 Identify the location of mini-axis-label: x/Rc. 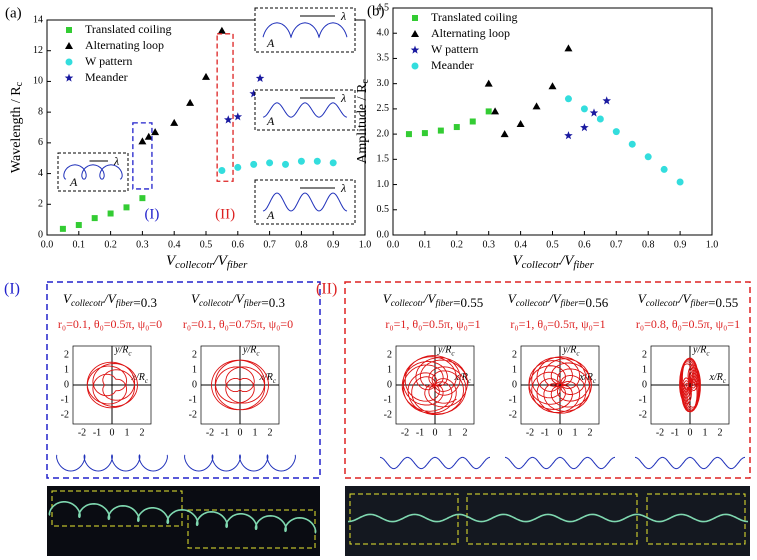
(140, 378).